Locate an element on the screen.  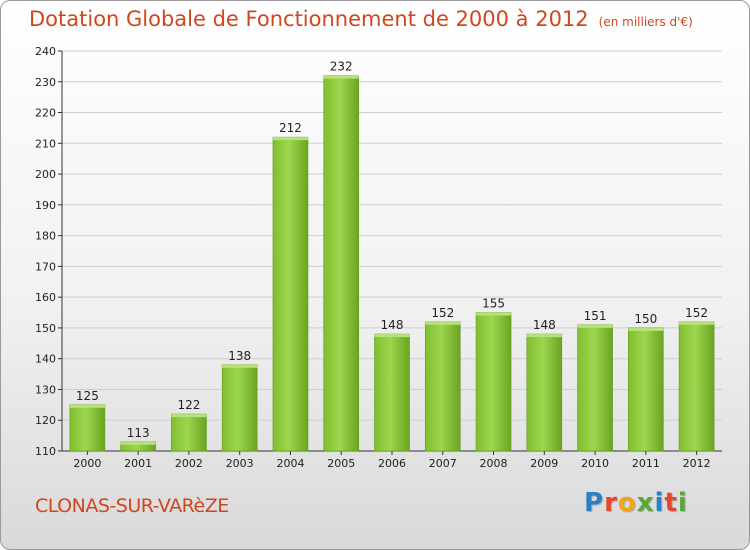
bar-2005 is located at coordinates (341, 263).